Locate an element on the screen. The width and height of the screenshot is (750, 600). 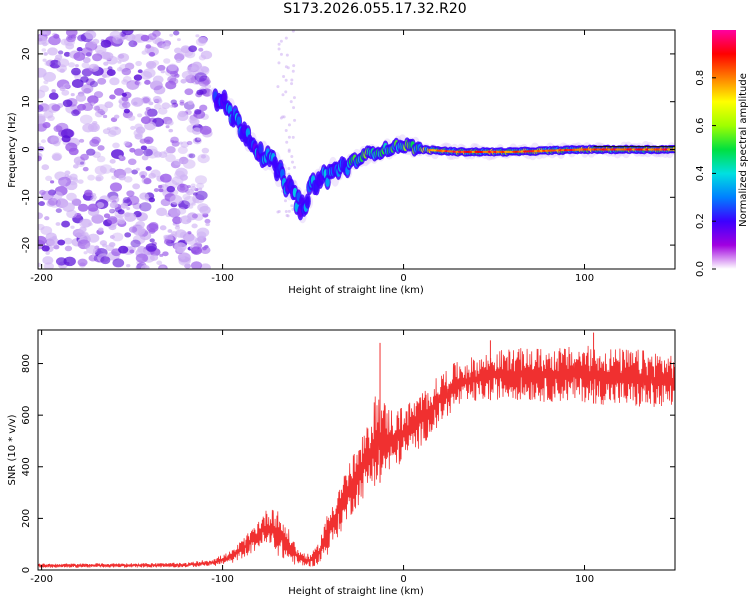
snr-y-tick-label: 200 is located at coordinates (26, 518).